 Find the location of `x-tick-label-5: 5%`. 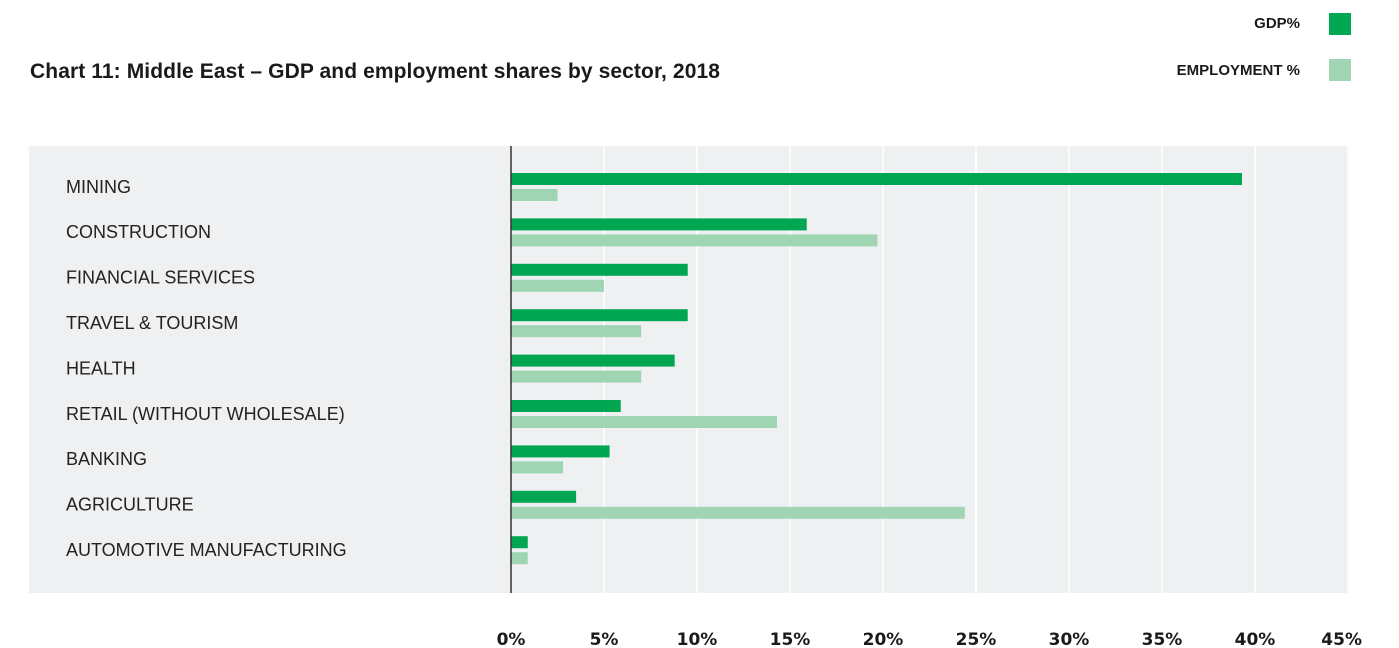

x-tick-label-5: 5% is located at coordinates (604, 639).